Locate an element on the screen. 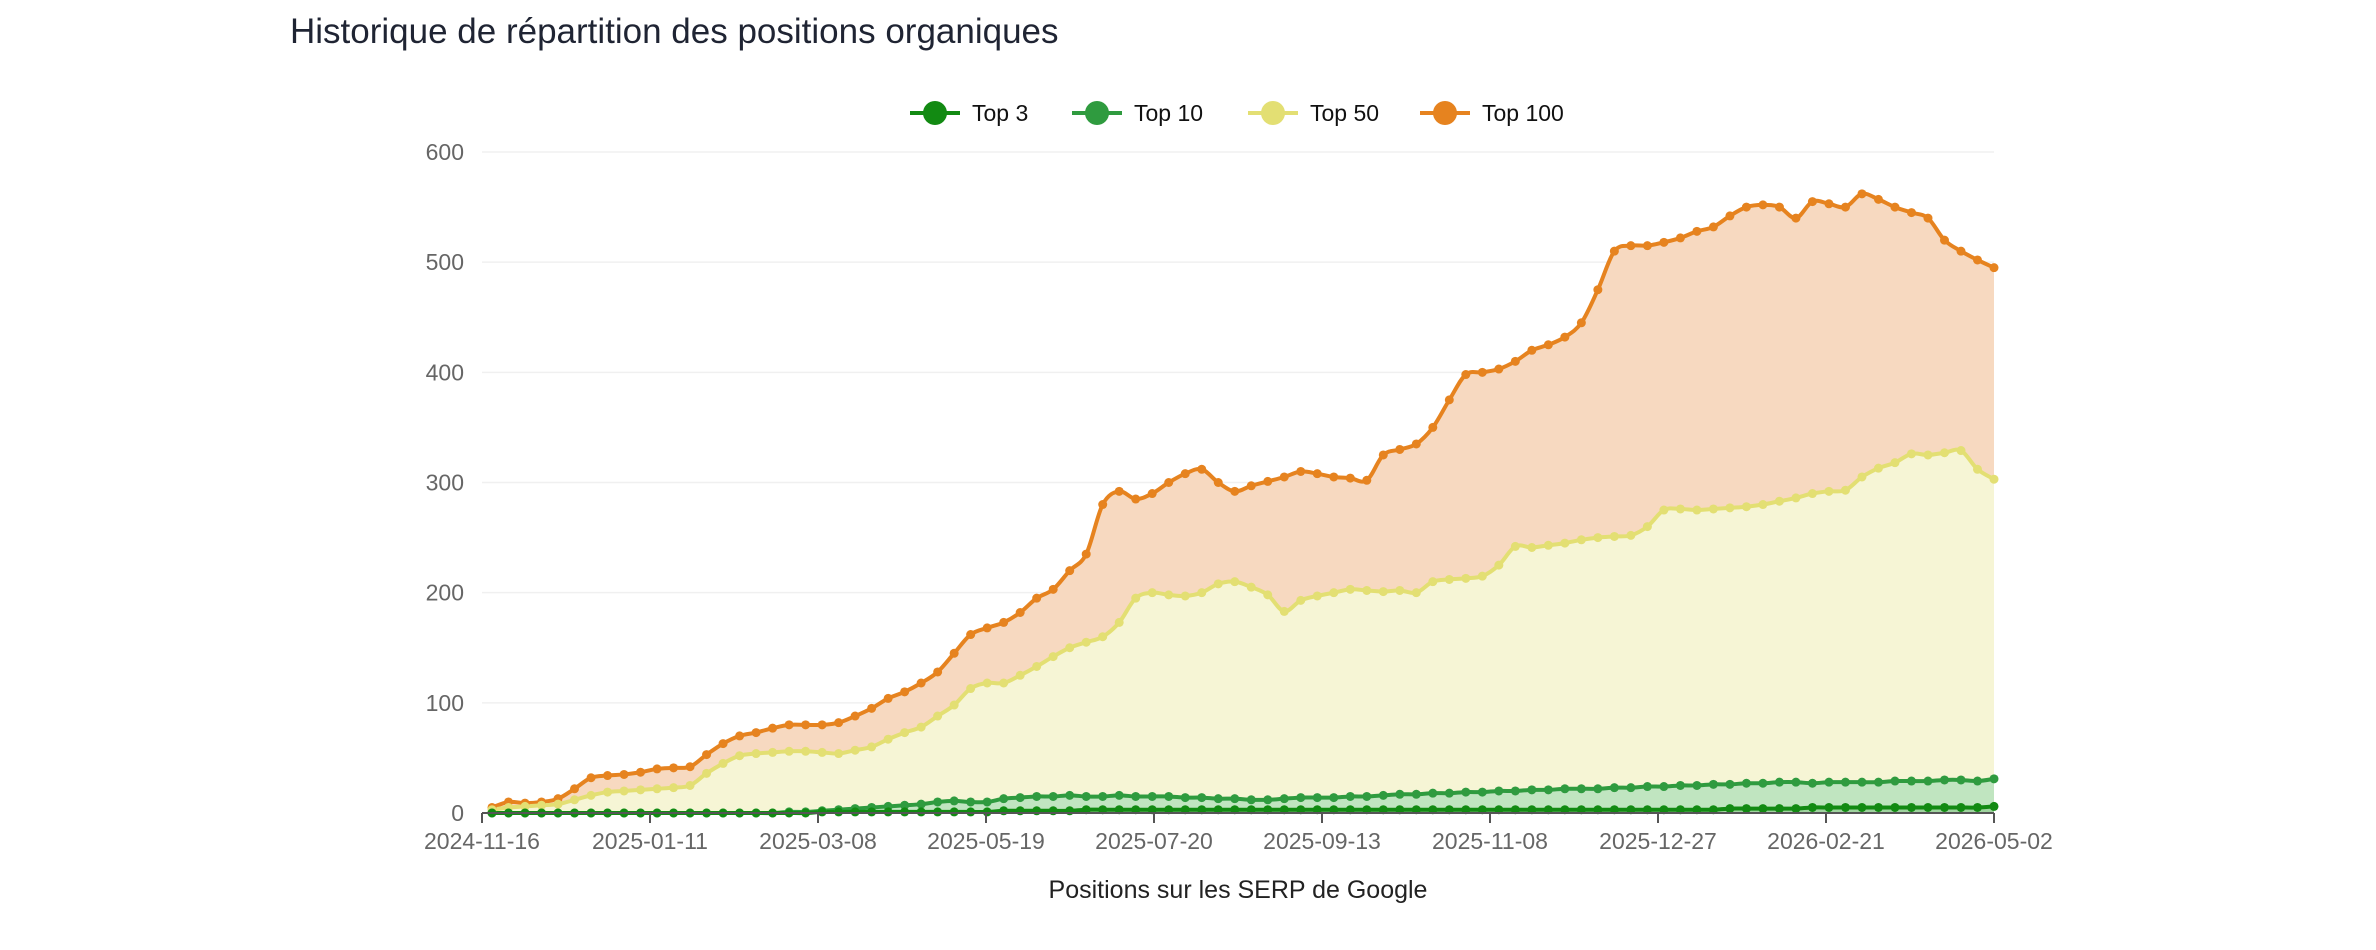 The height and width of the screenshot is (950, 2376). x-tick-label: 2025-03-08 is located at coordinates (818, 841).